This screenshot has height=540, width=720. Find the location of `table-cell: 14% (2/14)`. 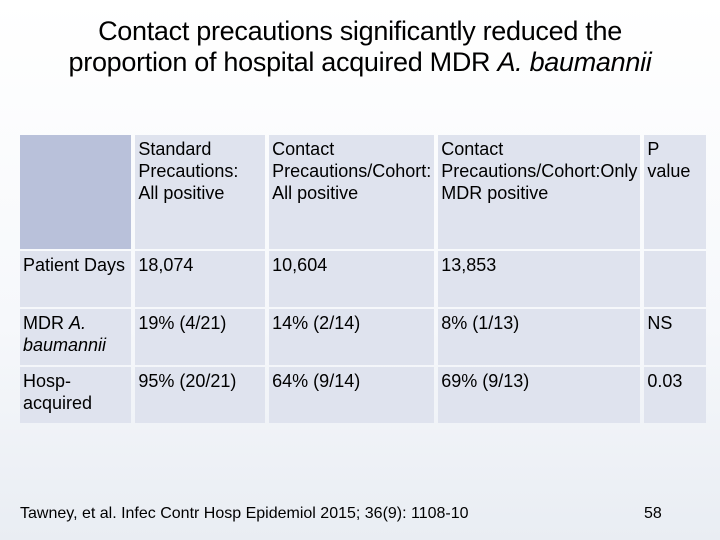

table-cell: 14% (2/14) is located at coordinates (352, 337).